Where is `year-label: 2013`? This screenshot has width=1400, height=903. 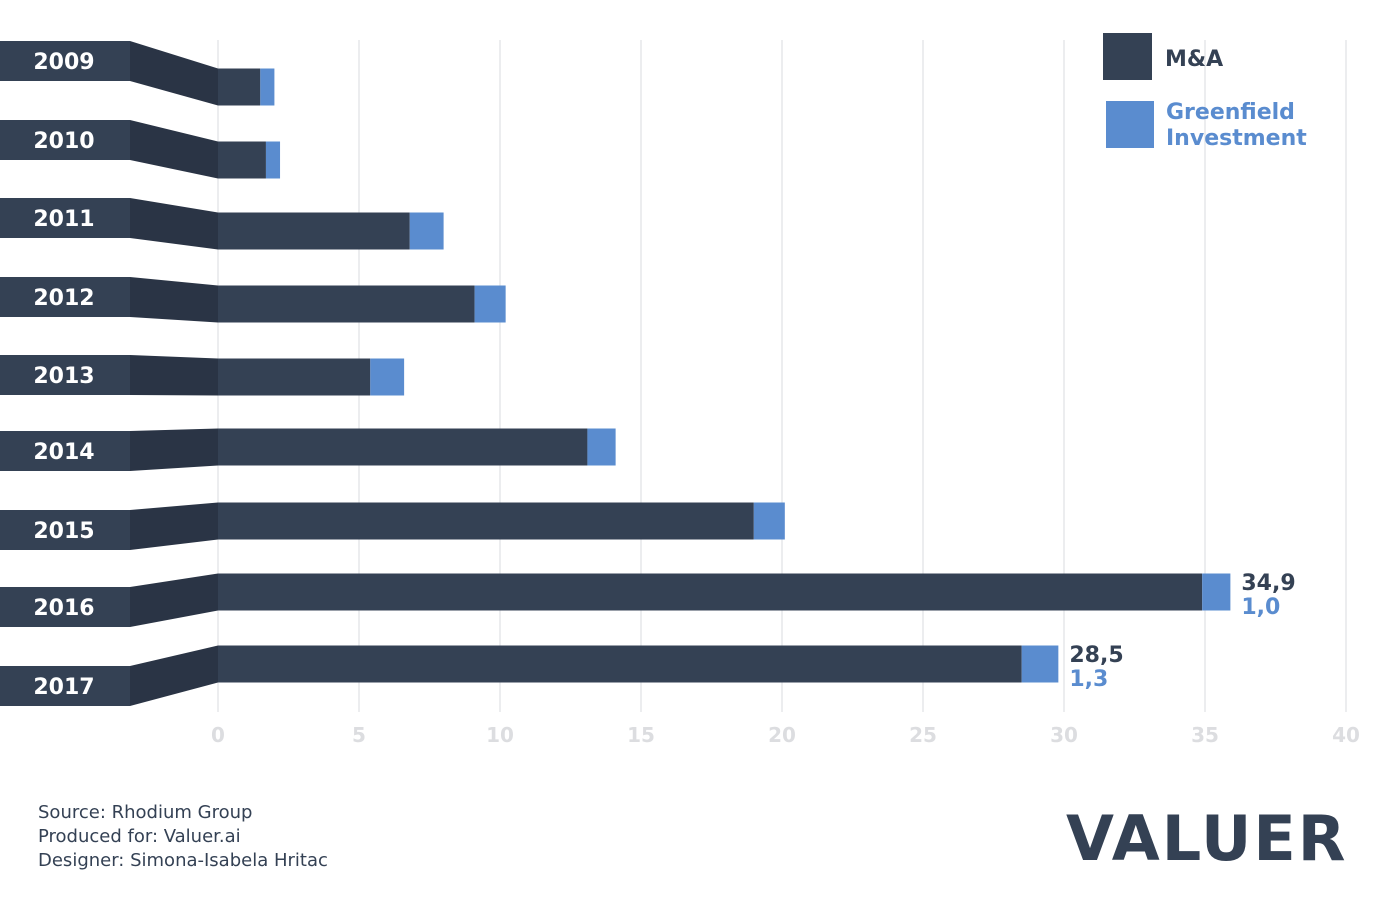 year-label: 2013 is located at coordinates (63, 376).